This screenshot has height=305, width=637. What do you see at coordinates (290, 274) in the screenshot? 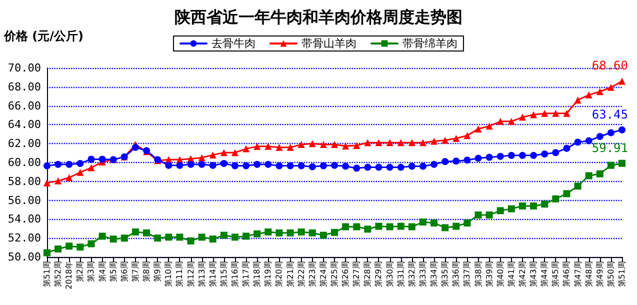
I see `x-tick-label: 第21周` at bounding box center [290, 274].